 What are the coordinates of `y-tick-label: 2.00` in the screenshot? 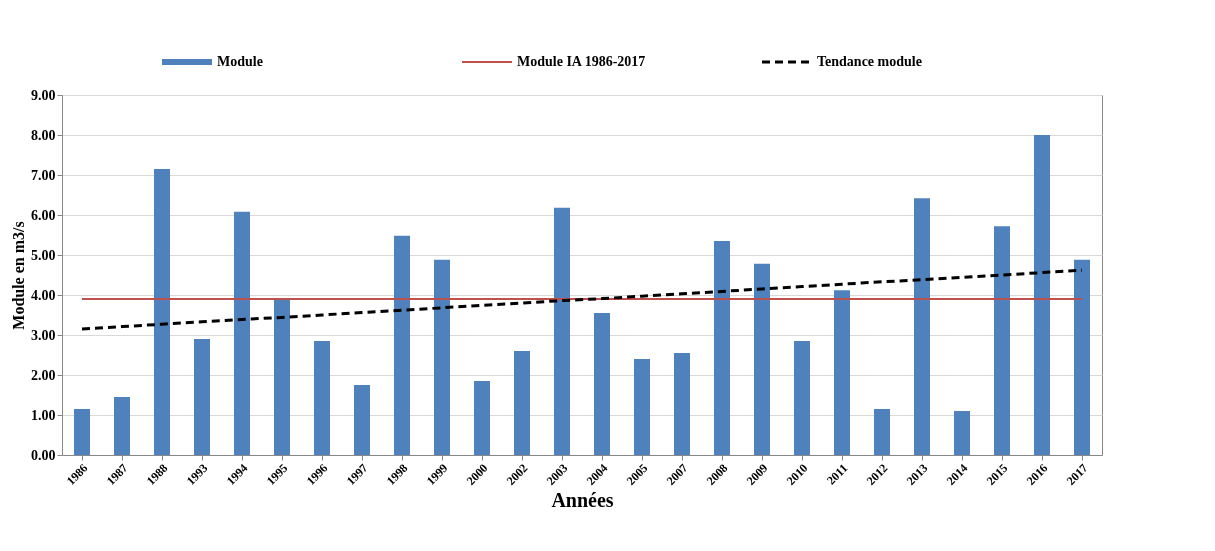 It's located at (43, 375).